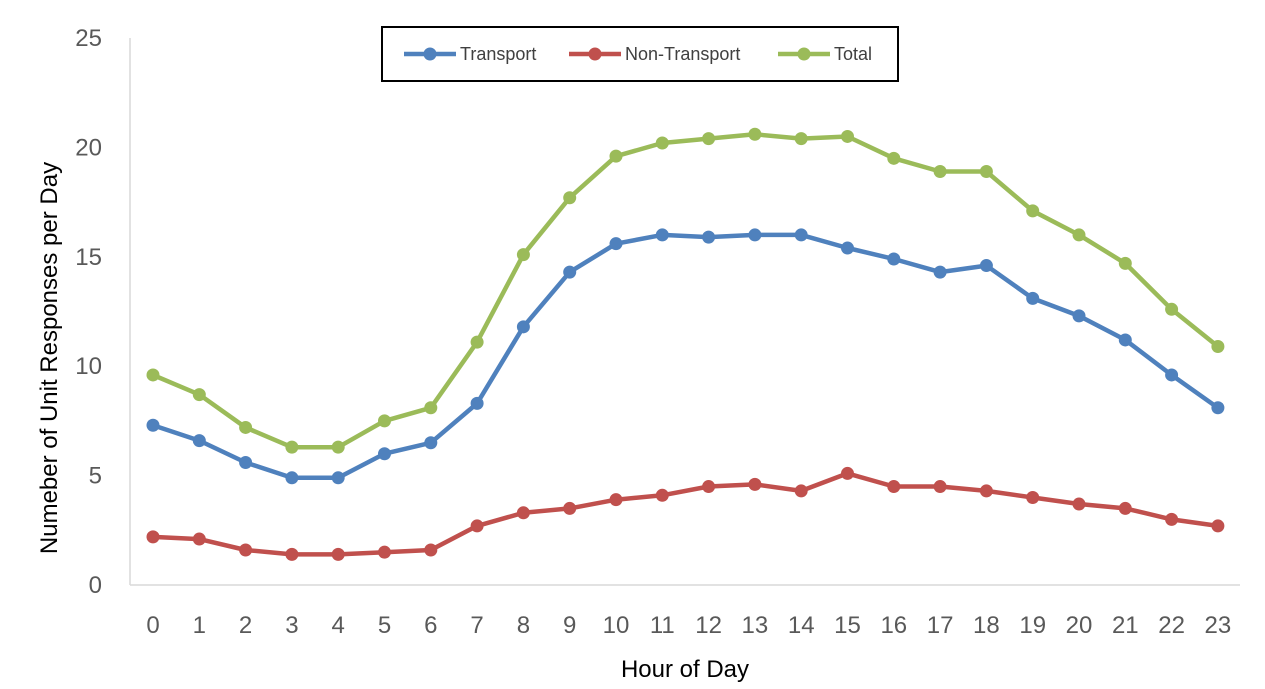 The image size is (1265, 689). Describe the element at coordinates (245, 625) in the screenshot. I see `x-tick-label: 2` at that location.